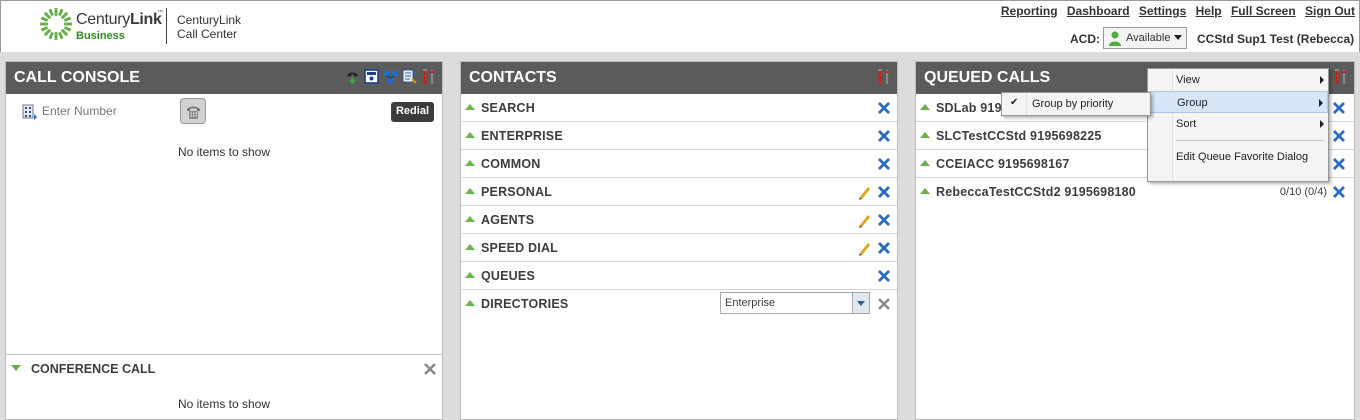 The width and height of the screenshot is (1360, 420). I want to click on network-users-icon, so click(390, 76).